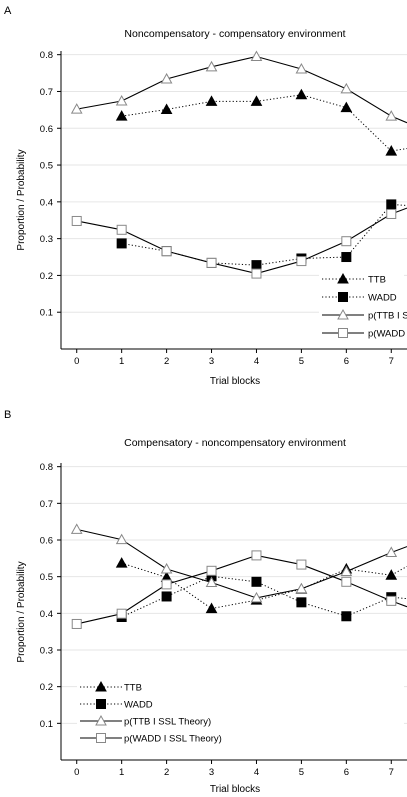 The image size is (407, 797). I want to click on x-tick-label: 1, so click(121, 361).